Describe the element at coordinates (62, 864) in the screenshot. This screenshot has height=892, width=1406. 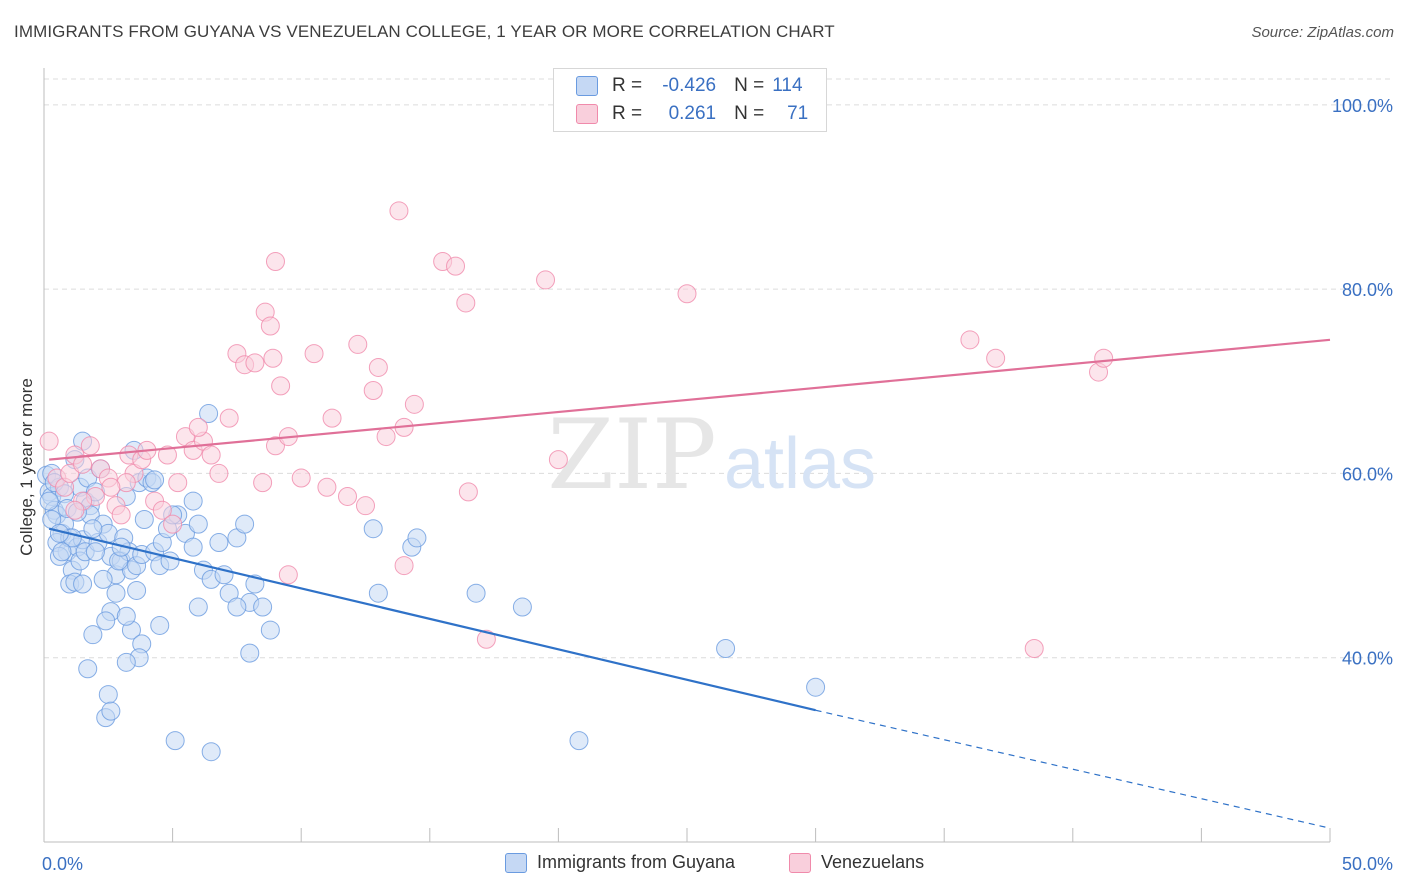
I see `x-tick-label: 0.0%` at that location.